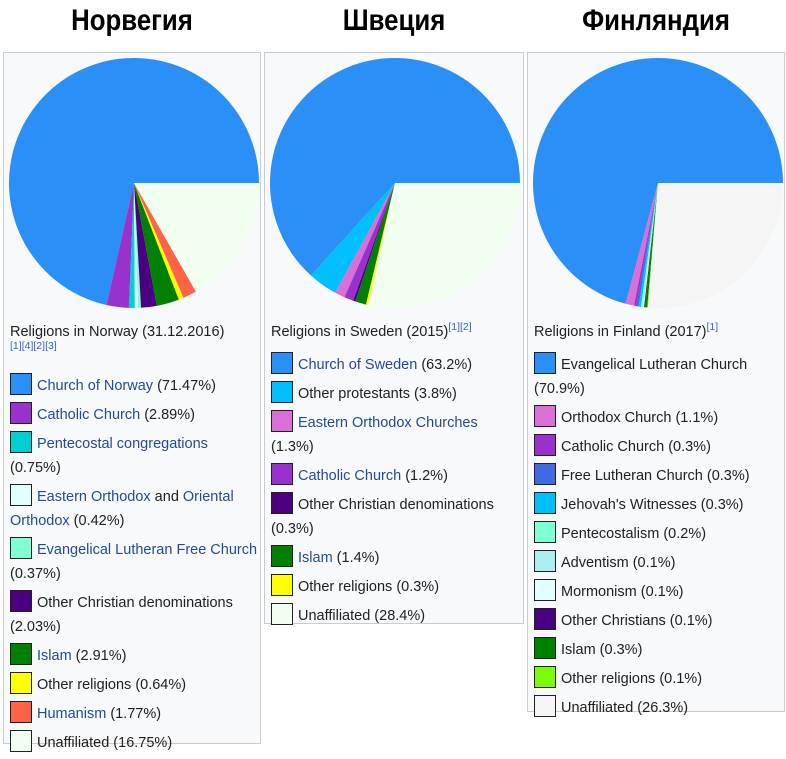 Image resolution: width=786 pixels, height=759 pixels. What do you see at coordinates (356, 558) in the screenshot?
I see `legend-percentage: (1.4%)` at bounding box center [356, 558].